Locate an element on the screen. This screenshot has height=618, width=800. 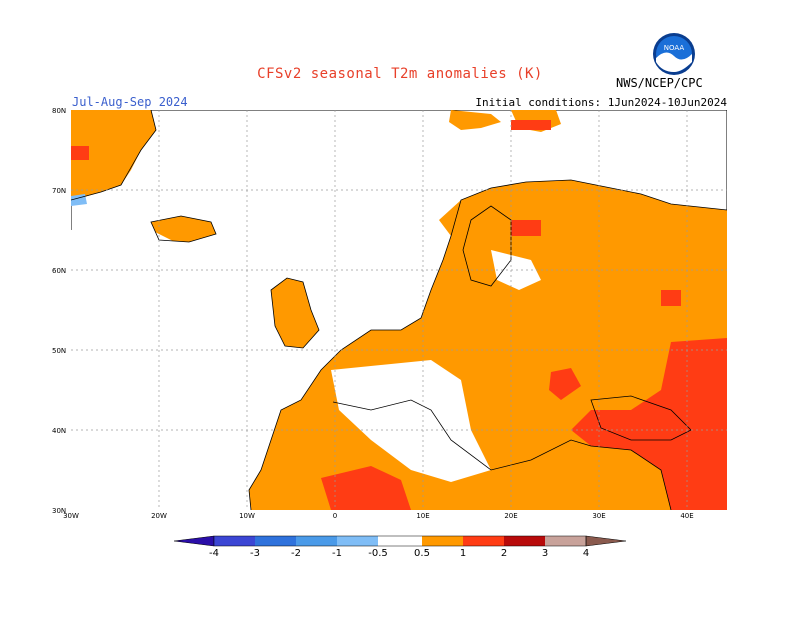
noaa-logo-icon: NOAA is located at coordinates (674, 54).